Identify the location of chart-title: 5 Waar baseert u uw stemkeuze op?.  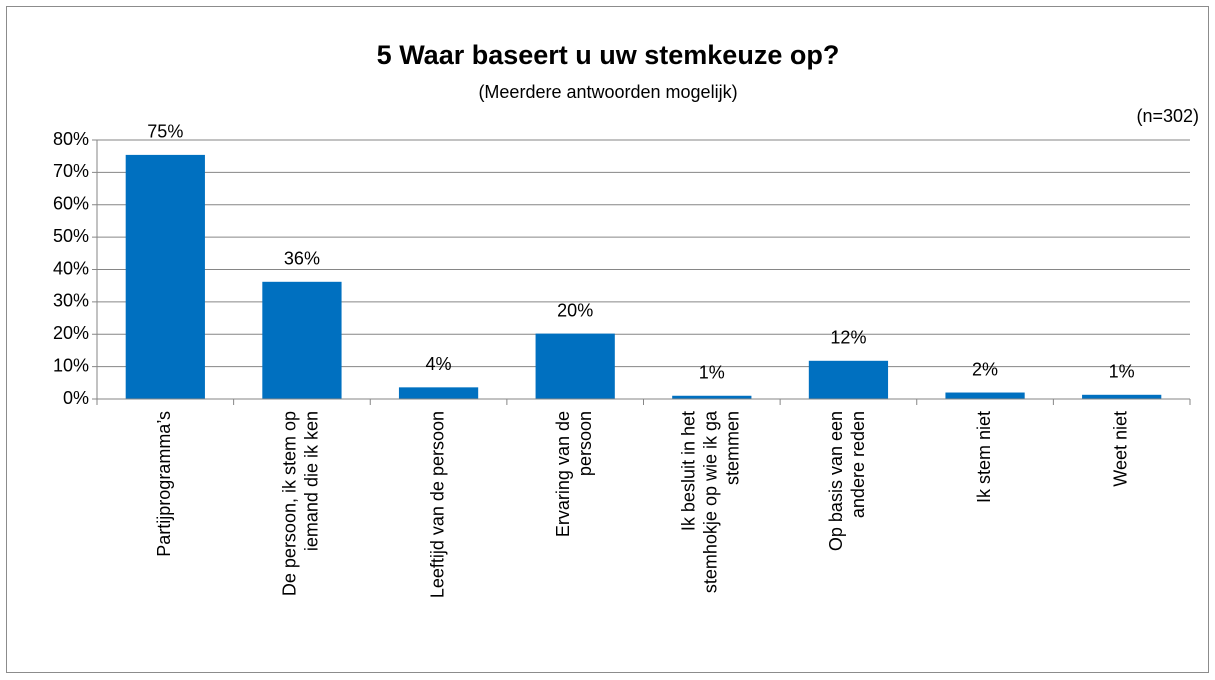
(608, 55).